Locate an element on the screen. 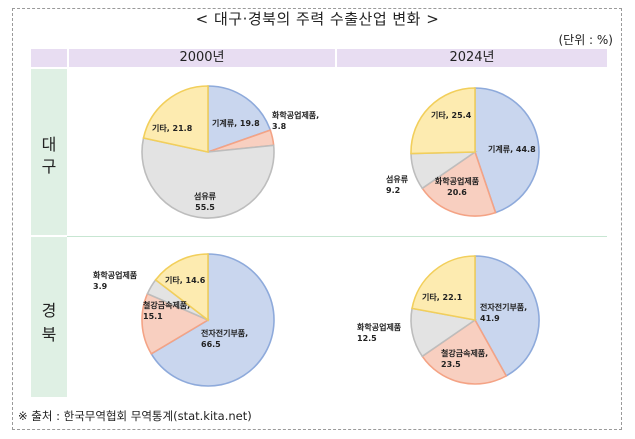  unit-label: (단위 : %) is located at coordinates (585, 40).